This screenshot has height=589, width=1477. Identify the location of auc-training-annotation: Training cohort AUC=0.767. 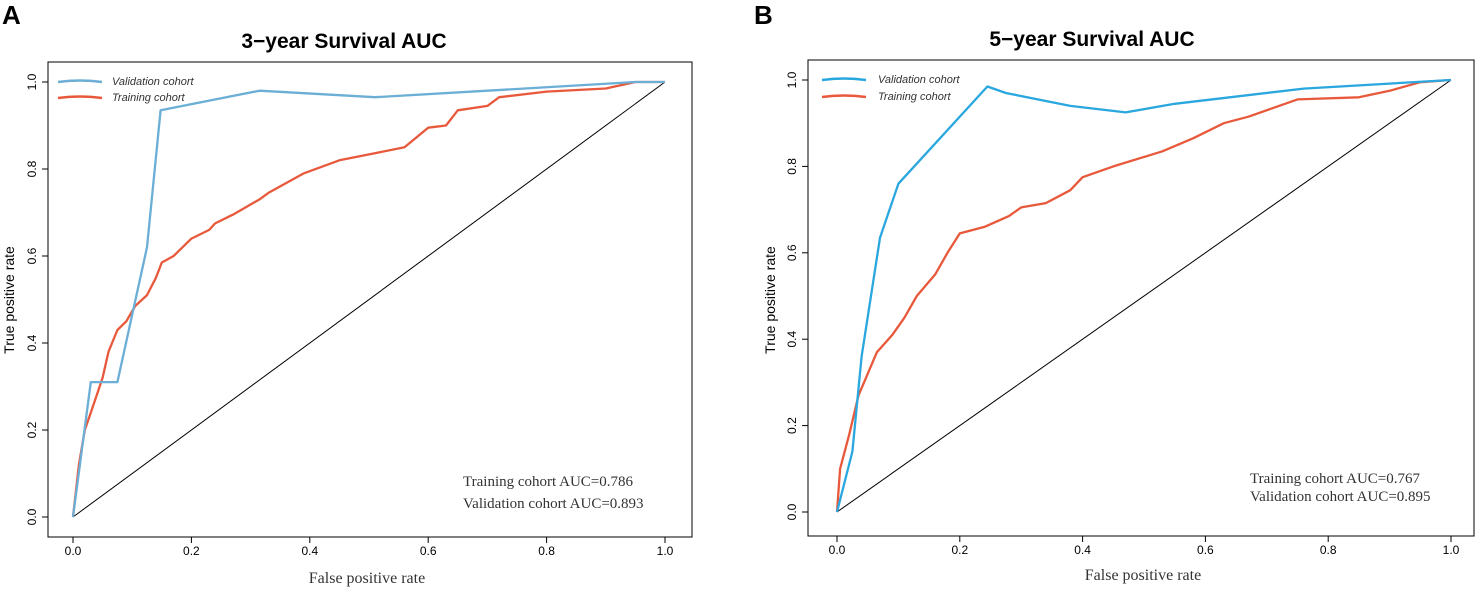
(1335, 479).